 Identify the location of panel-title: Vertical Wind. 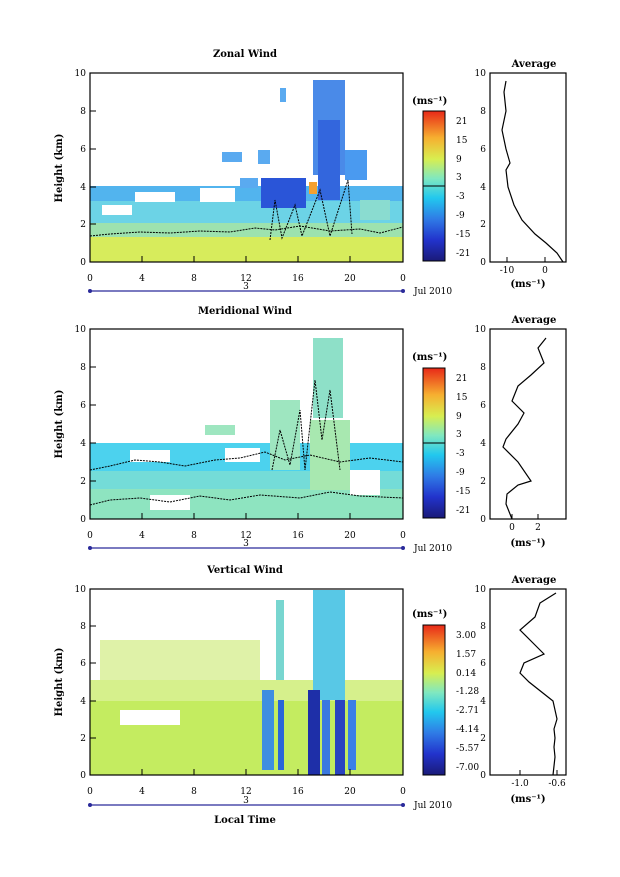
(244, 570).